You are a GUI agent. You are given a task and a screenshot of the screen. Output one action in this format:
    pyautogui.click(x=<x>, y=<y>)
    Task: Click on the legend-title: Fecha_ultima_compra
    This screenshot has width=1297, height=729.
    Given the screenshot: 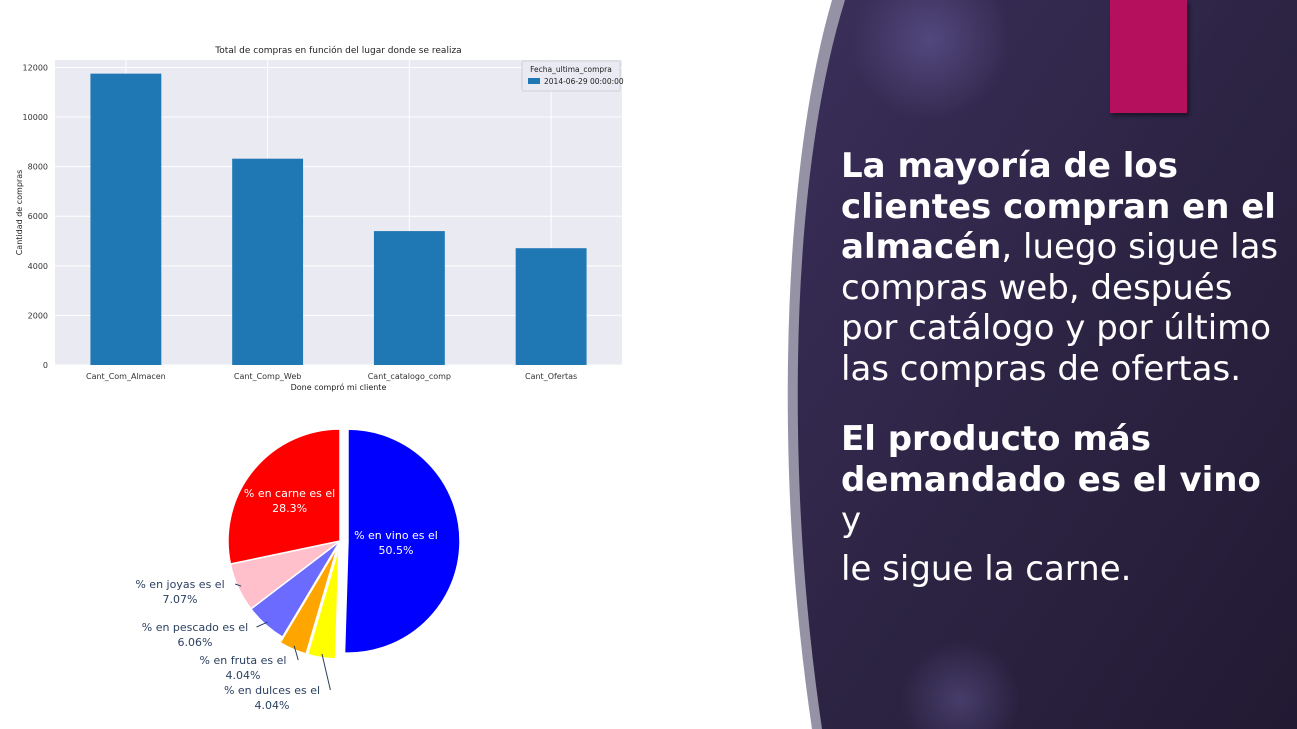 What is the action you would take?
    pyautogui.click(x=571, y=69)
    